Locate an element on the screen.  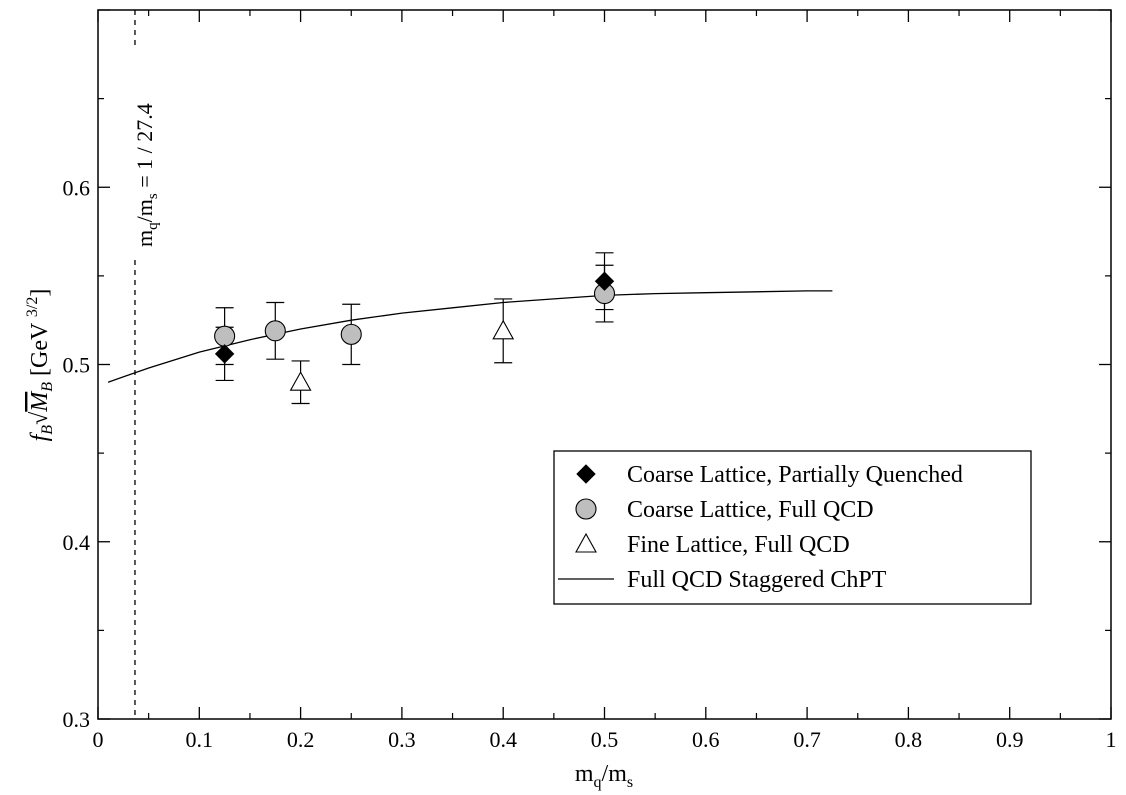
legend-label: Coarse Lattice, Full QCD is located at coordinates (750, 510).